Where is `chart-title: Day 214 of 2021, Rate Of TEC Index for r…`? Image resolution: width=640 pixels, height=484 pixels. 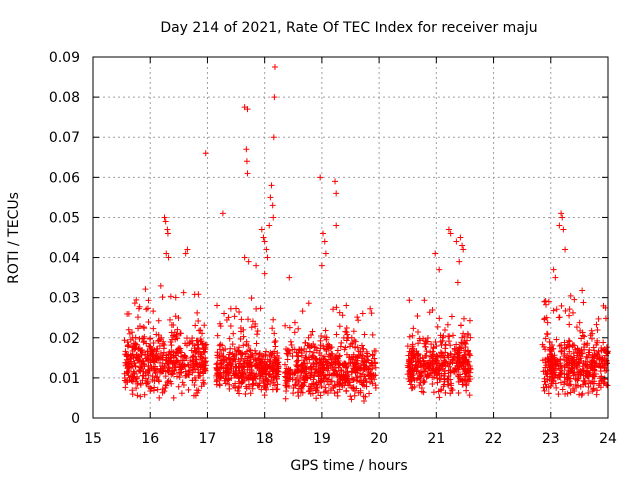
chart-title: Day 214 of 2021, Rate Of TEC Index for r… is located at coordinates (348, 28).